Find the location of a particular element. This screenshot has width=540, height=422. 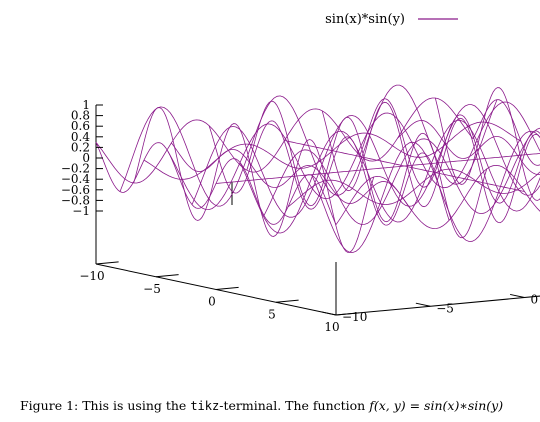

legend: sin(x)*sin(y) is located at coordinates (391, 19).